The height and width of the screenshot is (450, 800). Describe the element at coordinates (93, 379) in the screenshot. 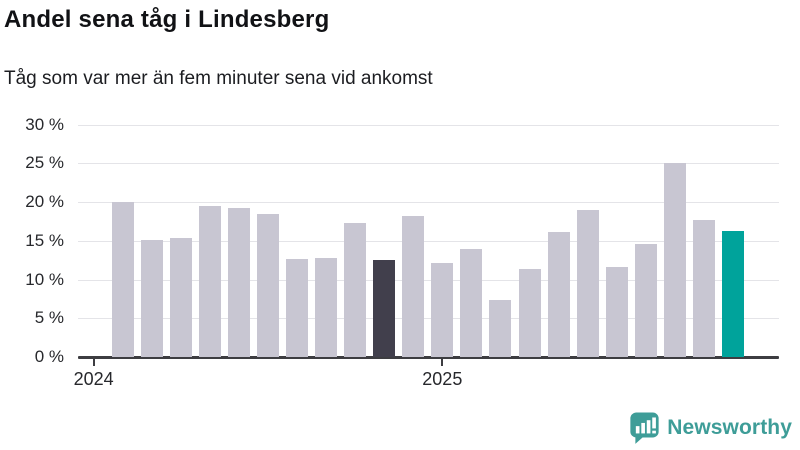

I see `x-axis-label: 2024` at that location.